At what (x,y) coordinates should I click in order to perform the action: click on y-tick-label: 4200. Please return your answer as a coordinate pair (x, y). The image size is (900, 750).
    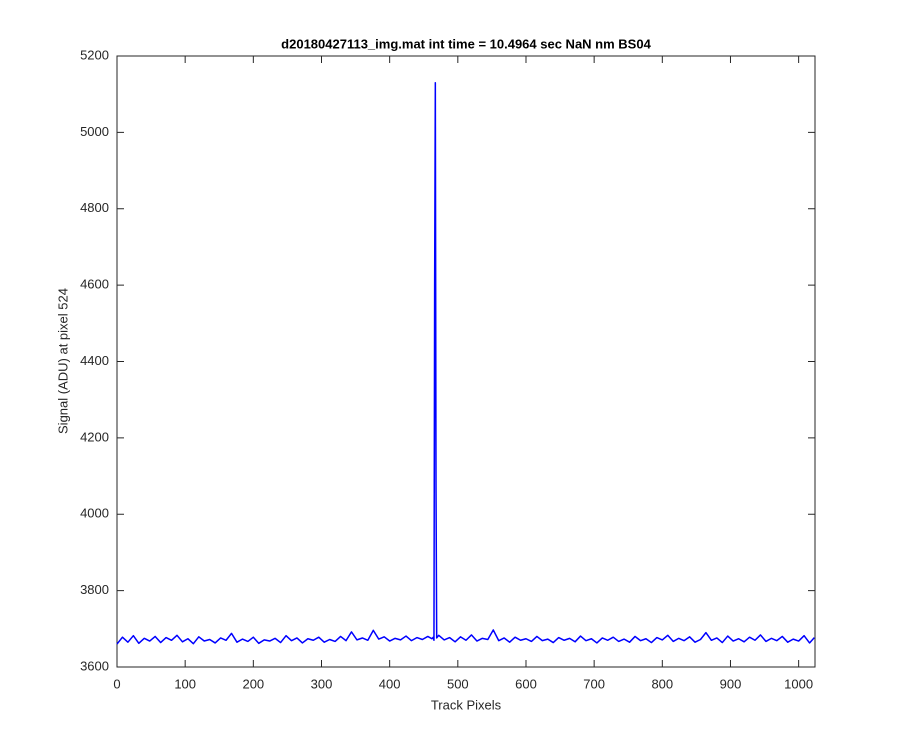
    Looking at the image, I should click on (94, 436).